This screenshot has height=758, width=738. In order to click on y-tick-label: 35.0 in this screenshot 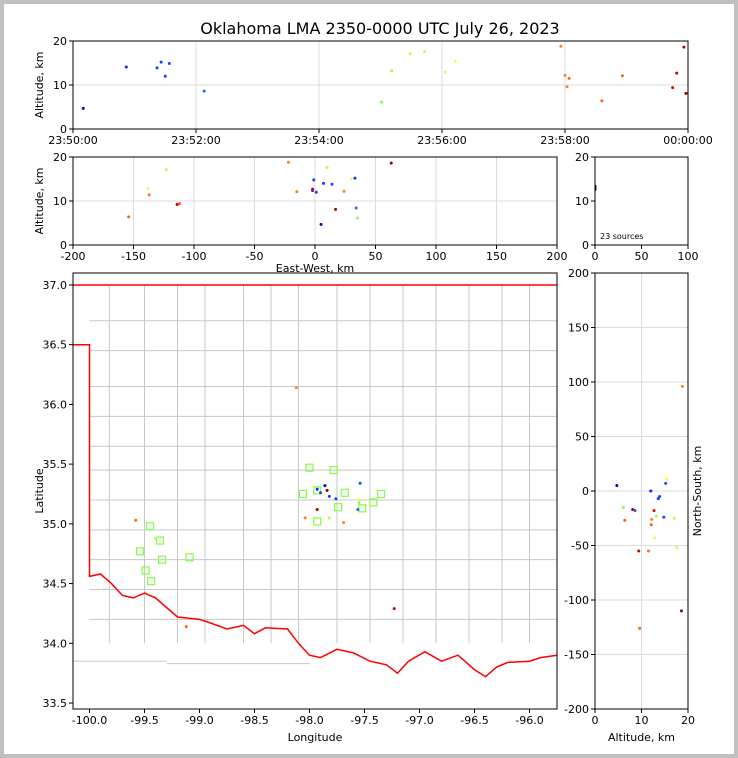, I will do `click(55, 524)`.